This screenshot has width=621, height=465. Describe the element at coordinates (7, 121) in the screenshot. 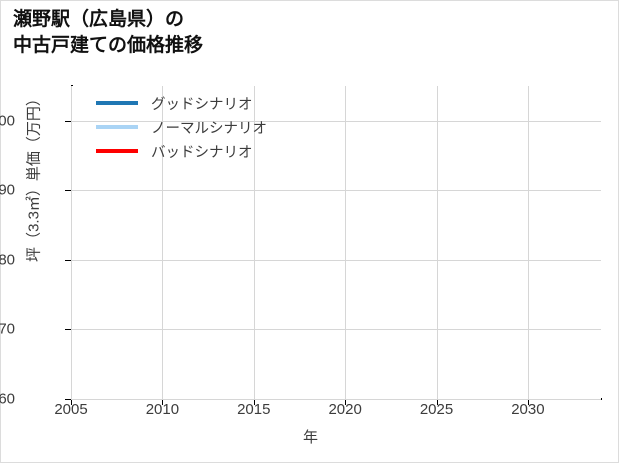

I see `y-tick-label: 100` at that location.